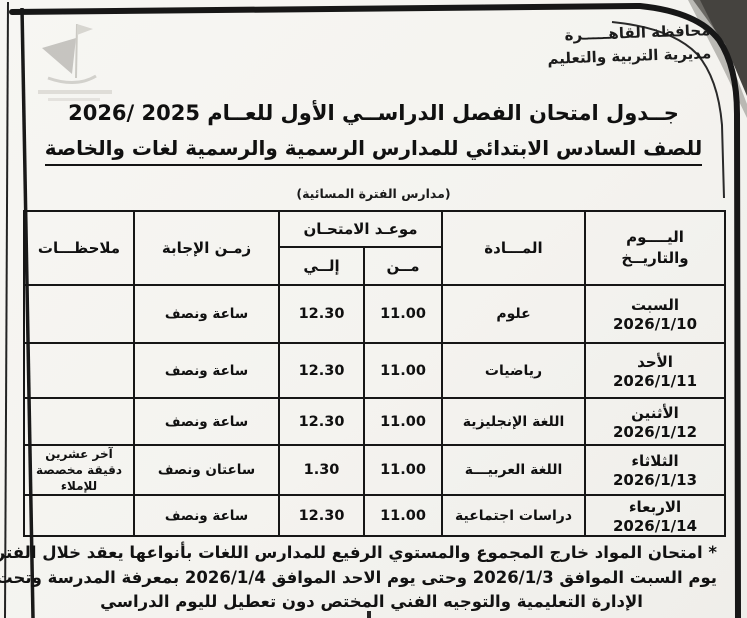 The height and width of the screenshot is (618, 747). I want to click on header-day: اليــــوم والتاريــخ, so click(655, 248).